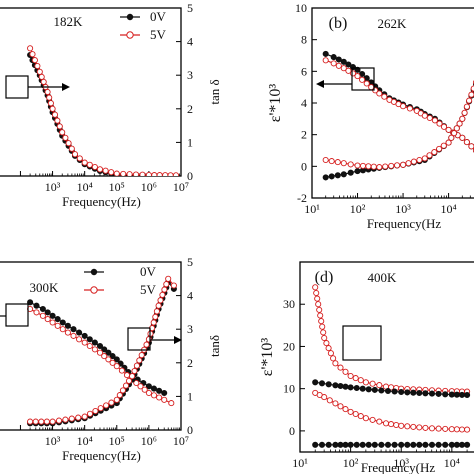  What do you see at coordinates (45, 287) in the screenshot?
I see `temperature-label: 300K` at bounding box center [45, 287].